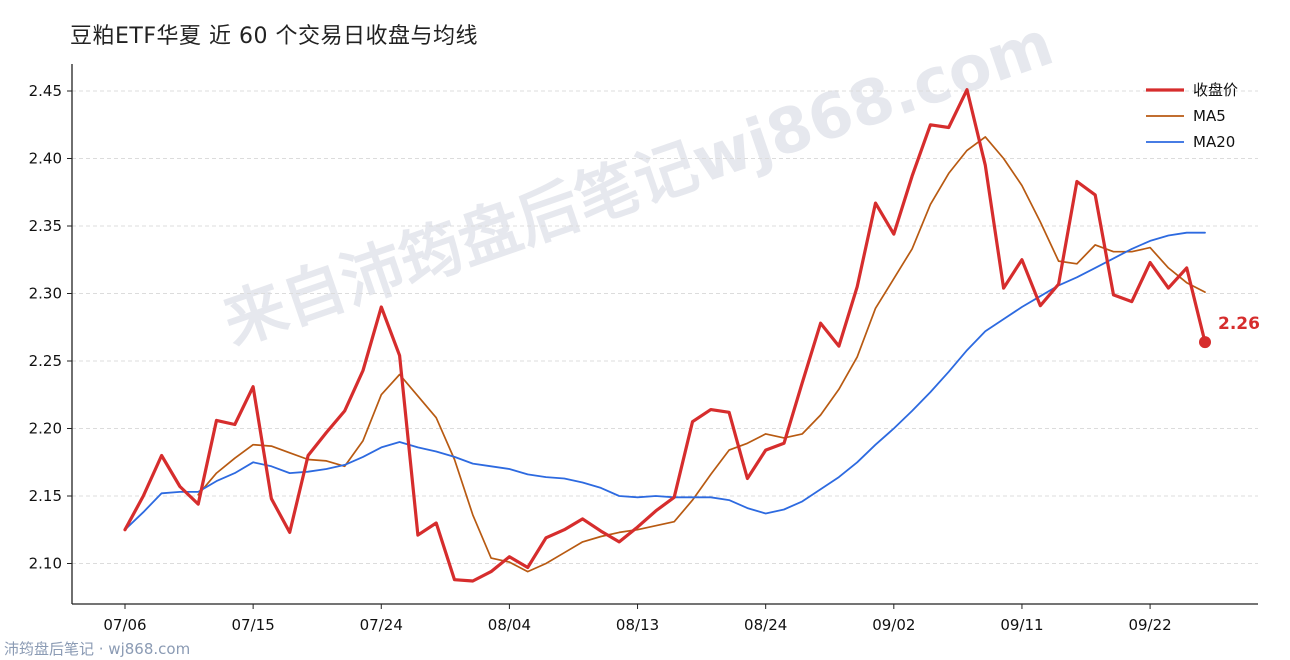  Describe the element at coordinates (1215, 90) in the screenshot. I see `legend-label: 收盘价` at that location.